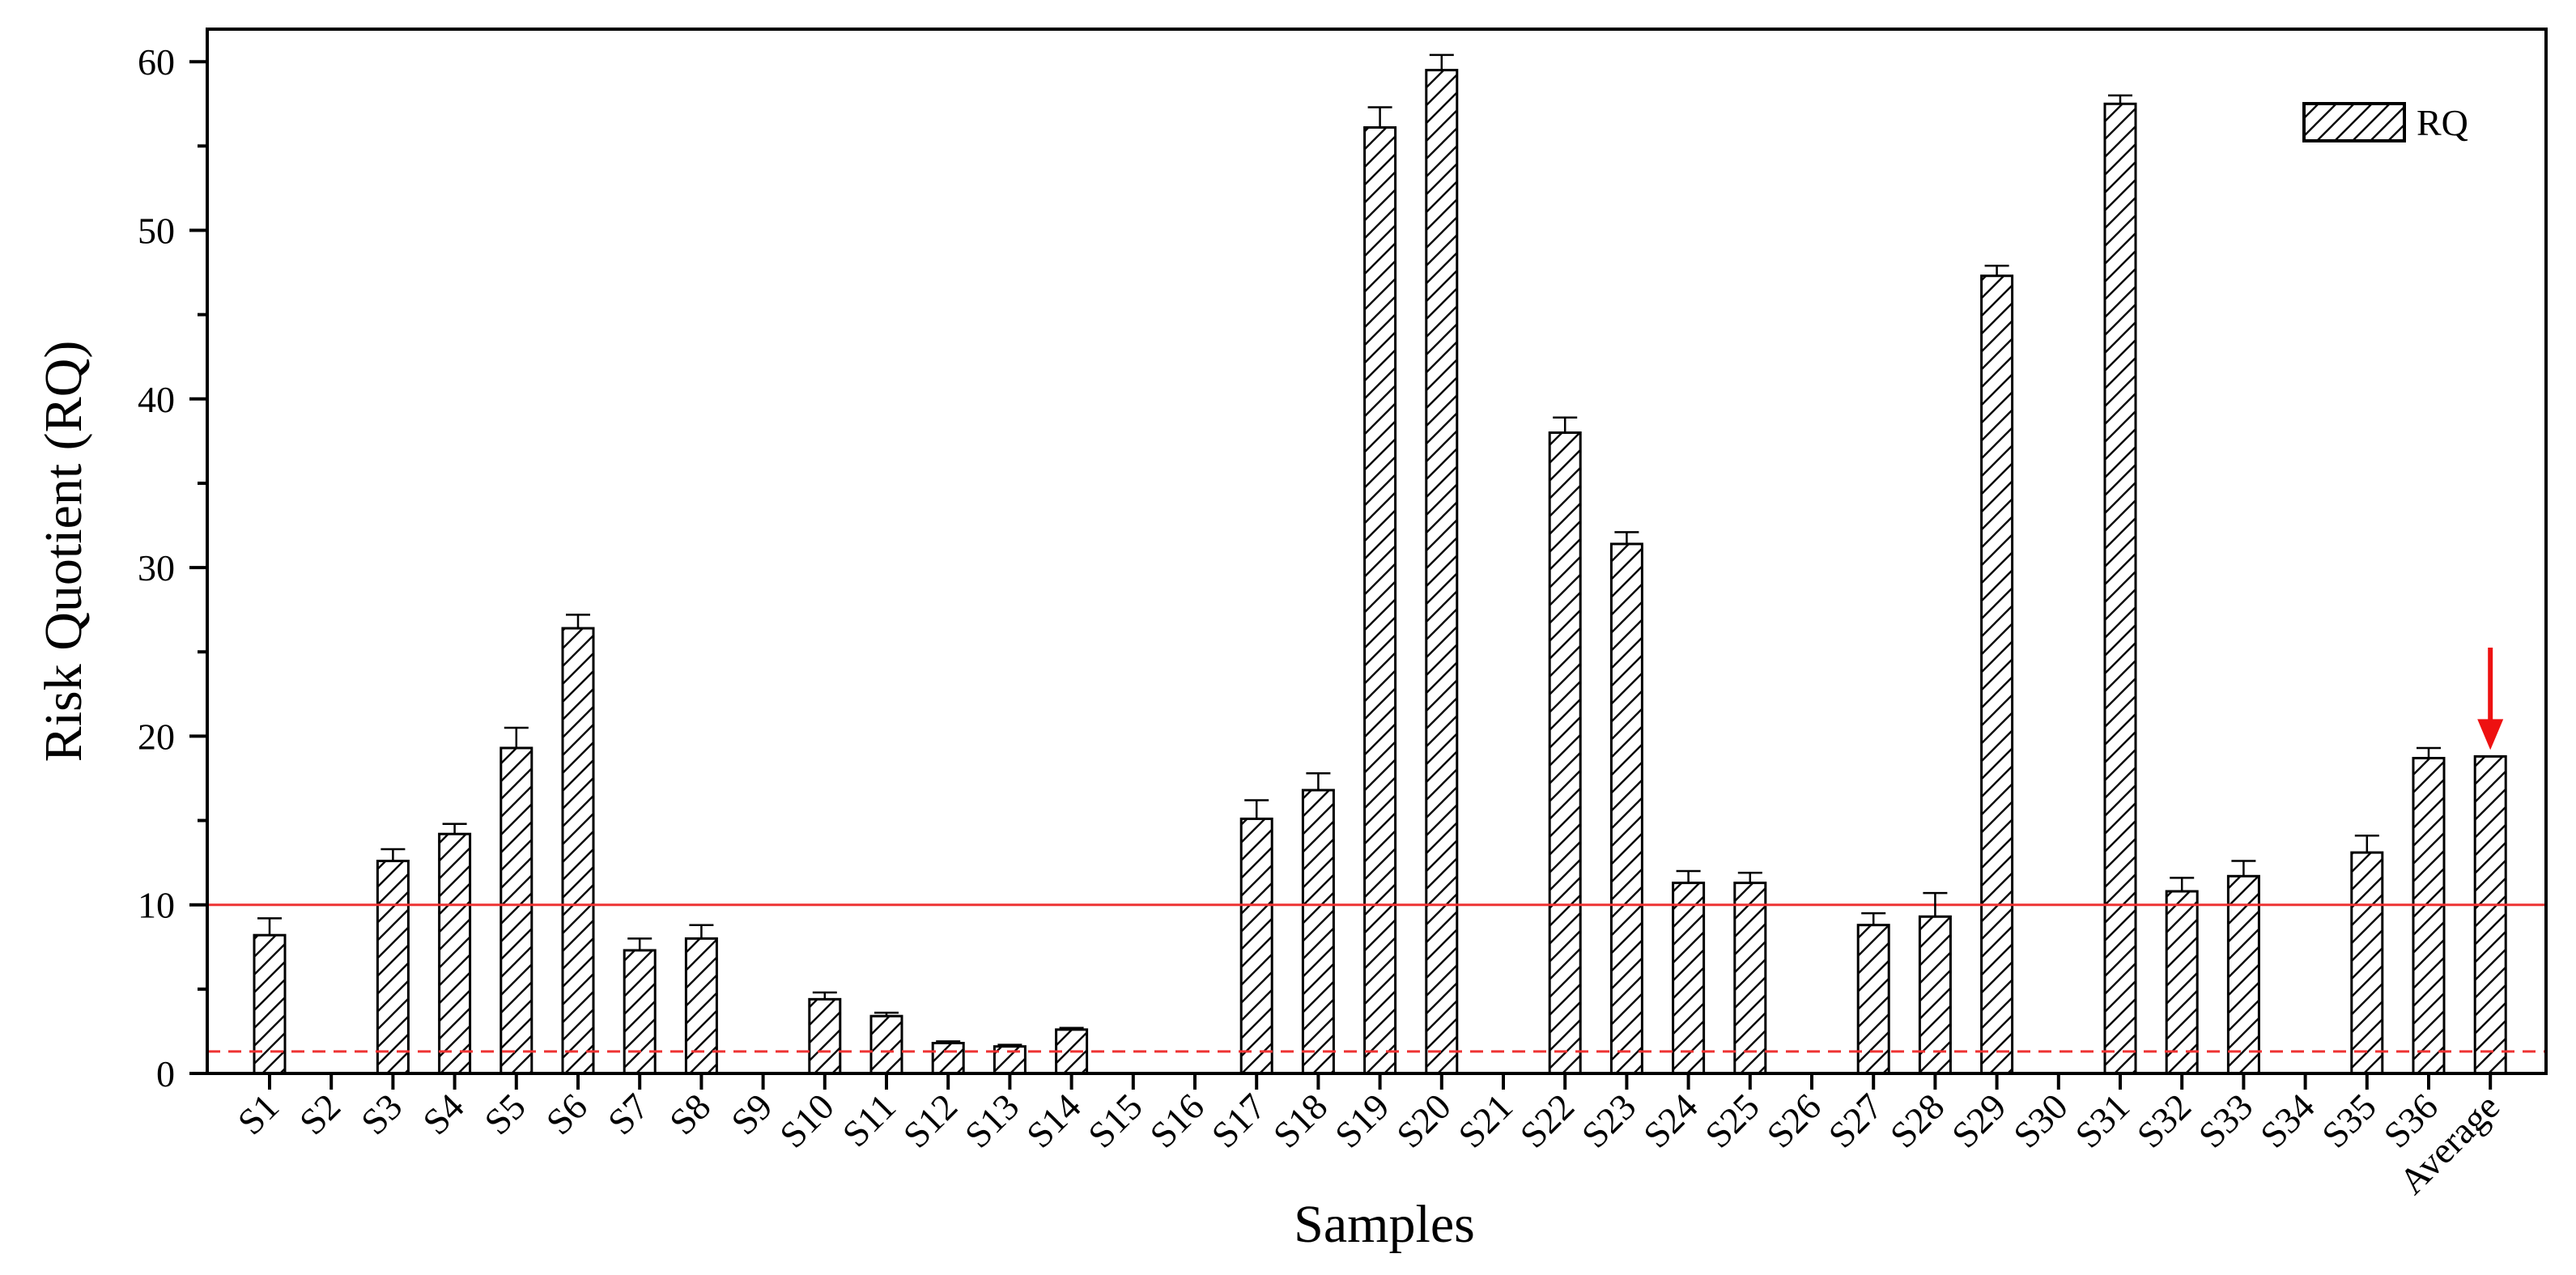 Image resolution: width=2576 pixels, height=1275 pixels. I want to click on error-bar-s13, so click(1010, 1045).